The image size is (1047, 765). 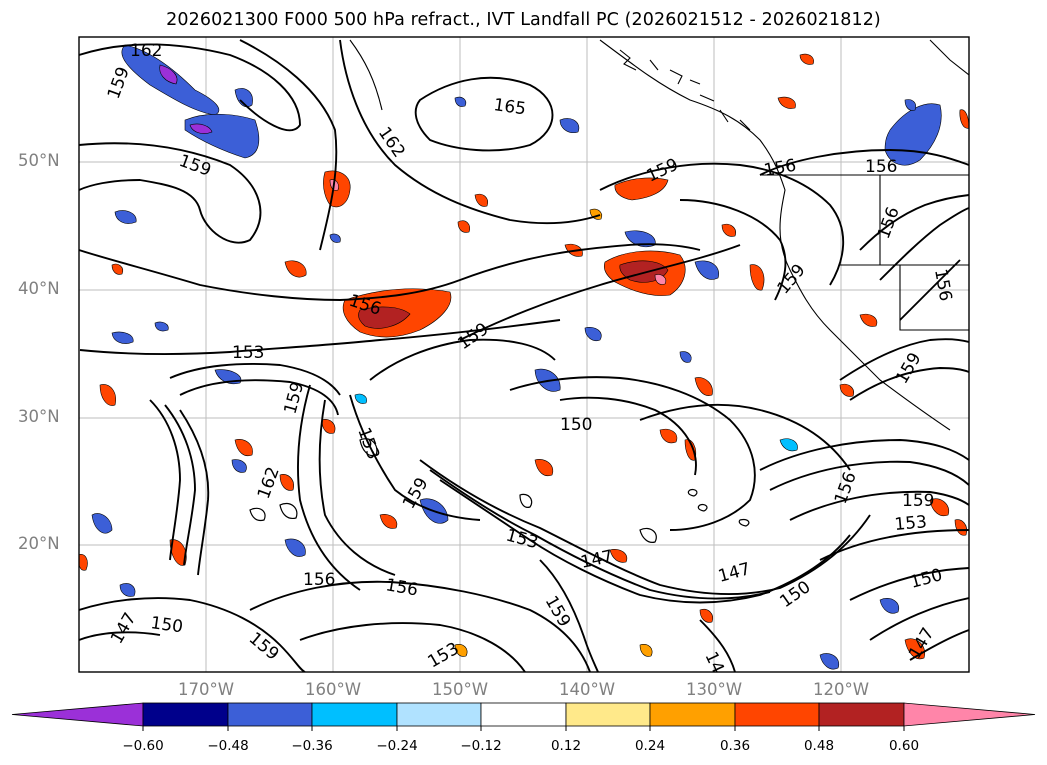 I want to click on colorbar, so click(x=523, y=716).